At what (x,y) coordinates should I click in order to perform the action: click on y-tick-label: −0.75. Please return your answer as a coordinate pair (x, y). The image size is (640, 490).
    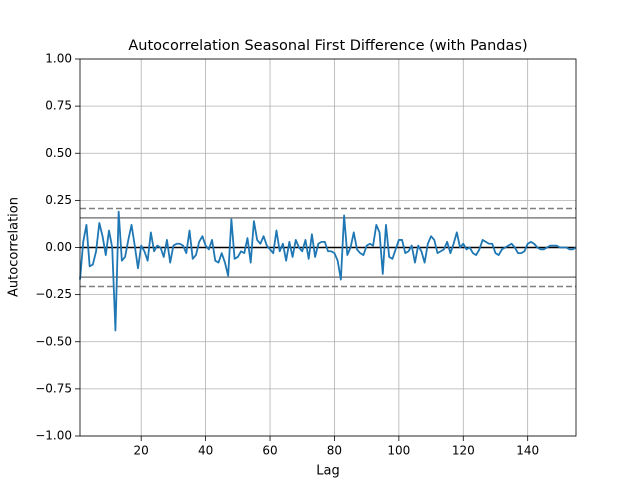
    Looking at the image, I should click on (53, 388).